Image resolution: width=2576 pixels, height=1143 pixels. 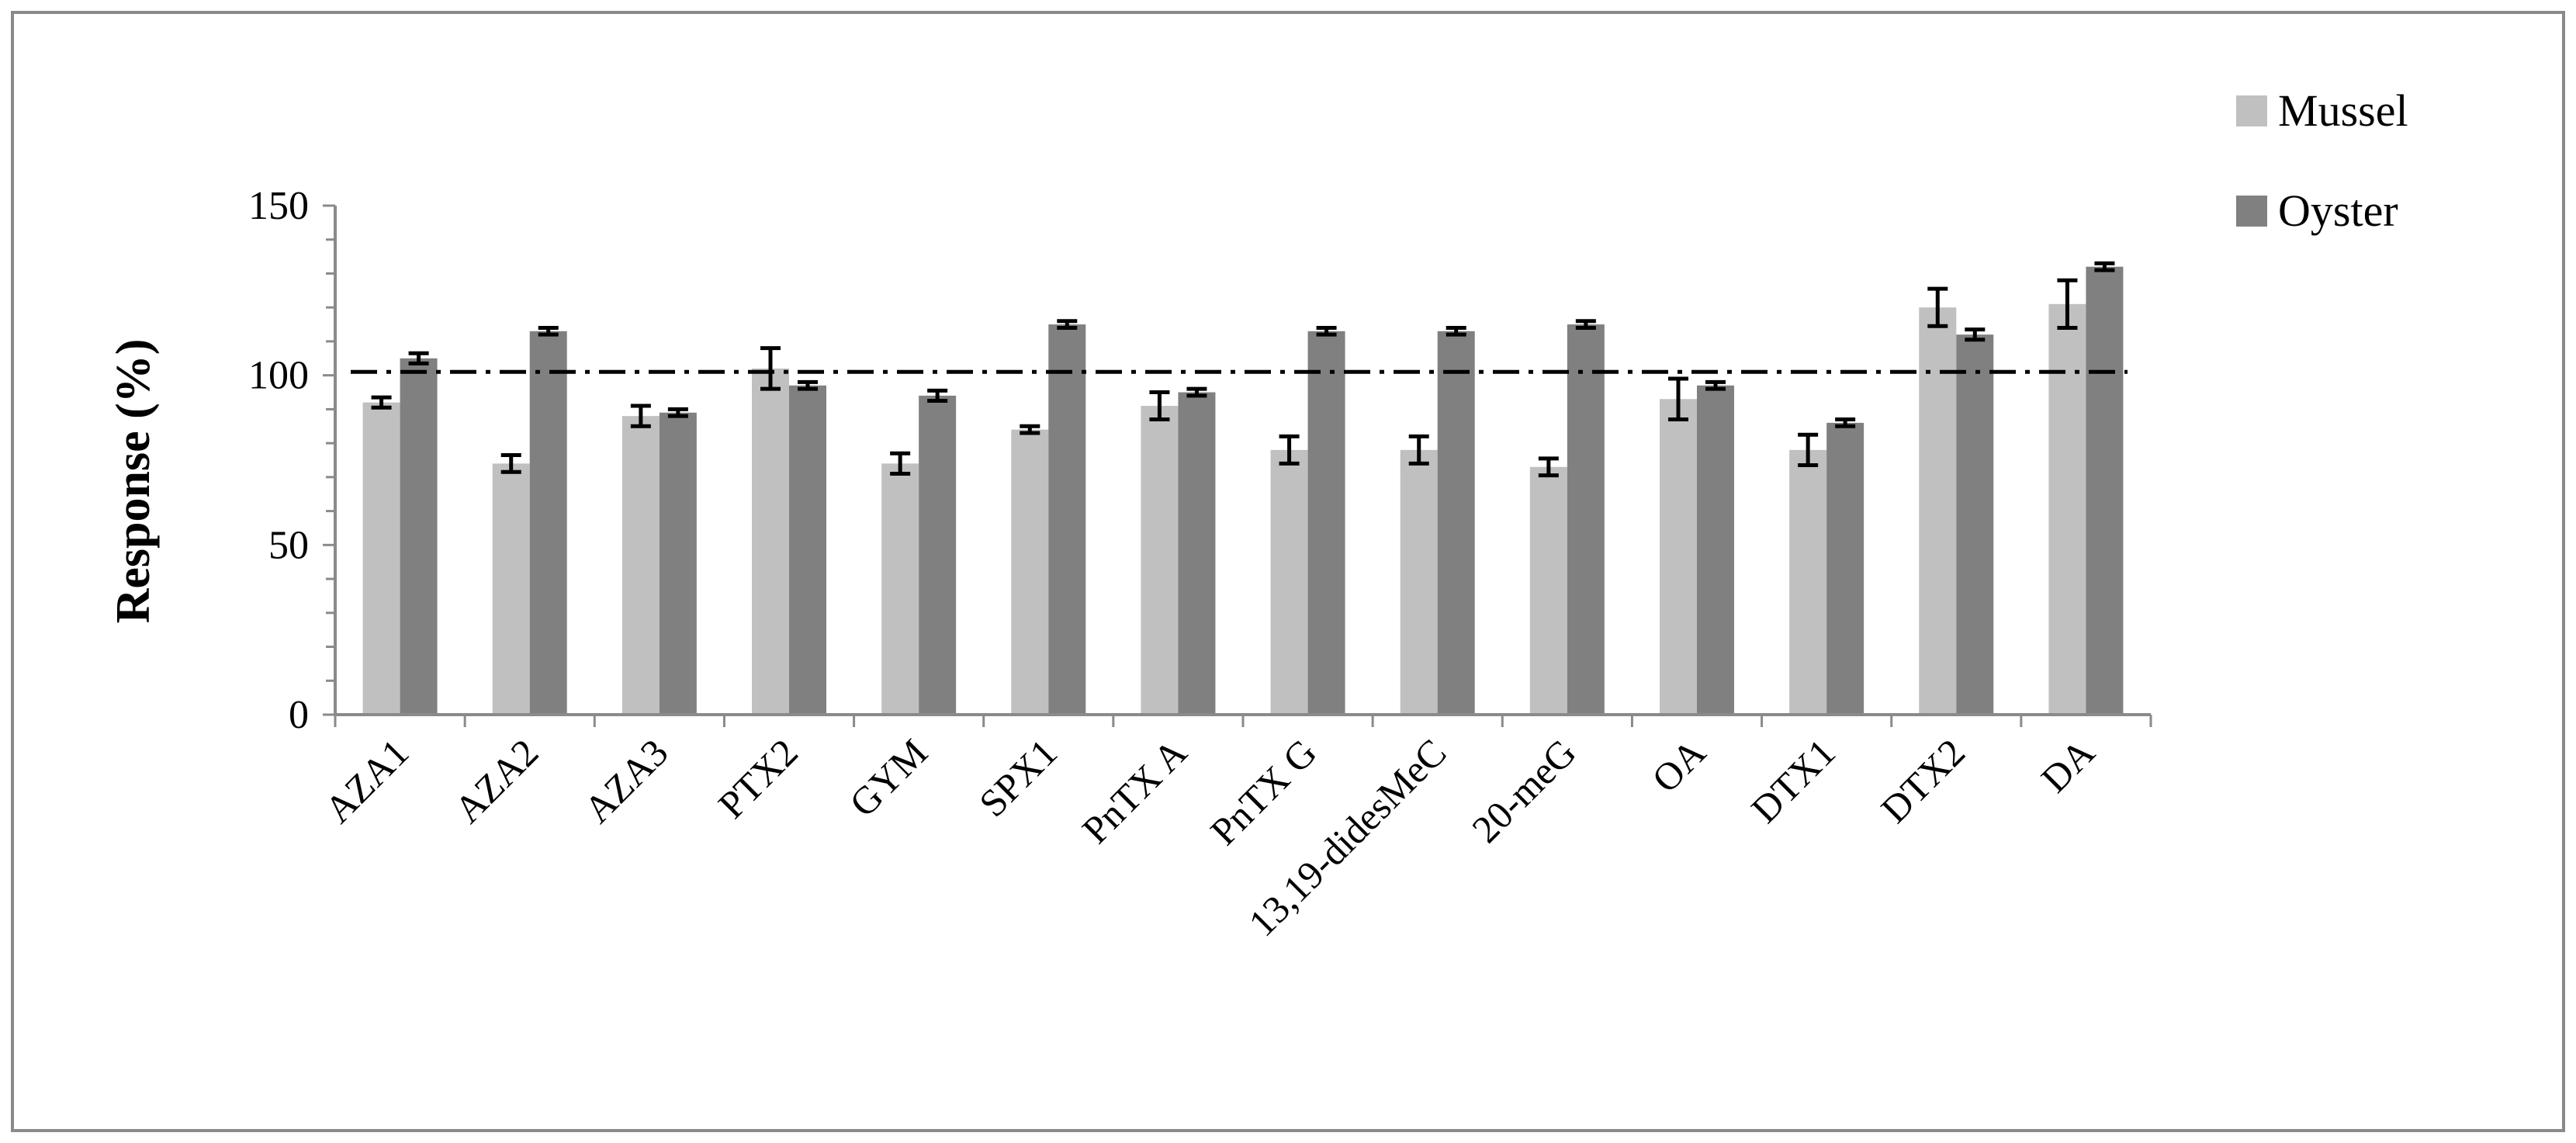 What do you see at coordinates (2338, 210) in the screenshot?
I see `legend-label-oyster: Oyster` at bounding box center [2338, 210].